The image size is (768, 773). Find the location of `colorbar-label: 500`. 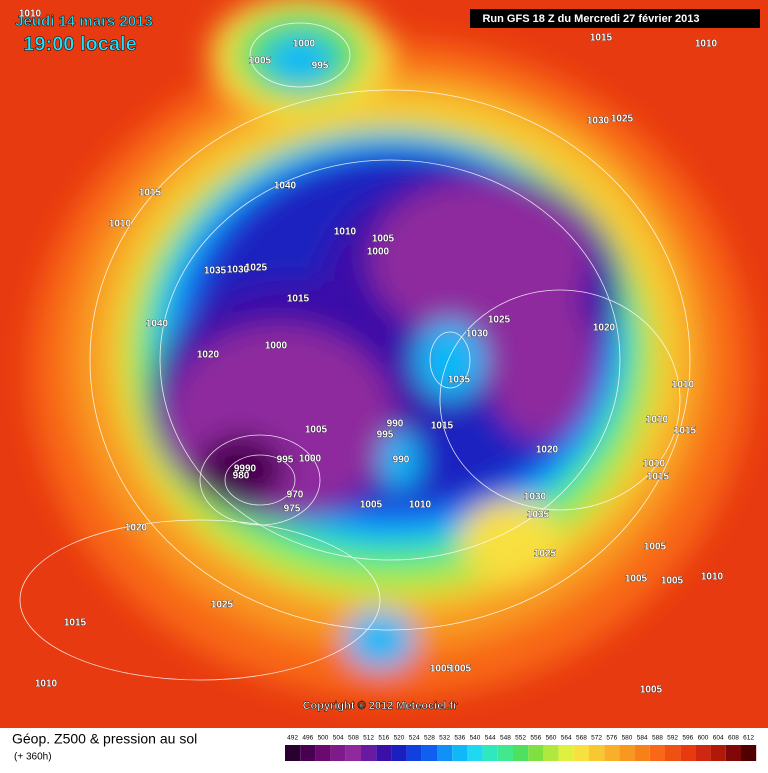

colorbar-label: 500 is located at coordinates (323, 738).